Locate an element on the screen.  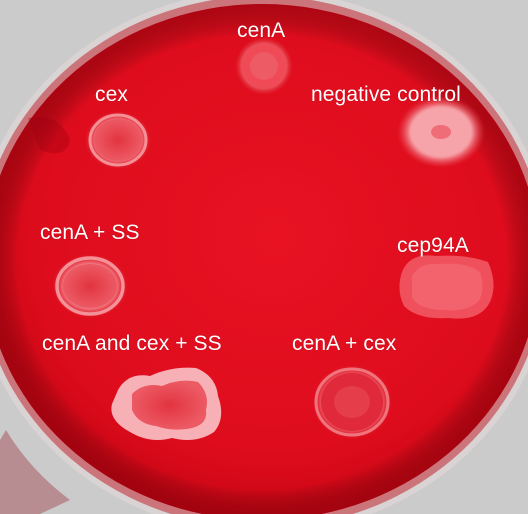
label-cep94A: cep94A is located at coordinates (433, 245).